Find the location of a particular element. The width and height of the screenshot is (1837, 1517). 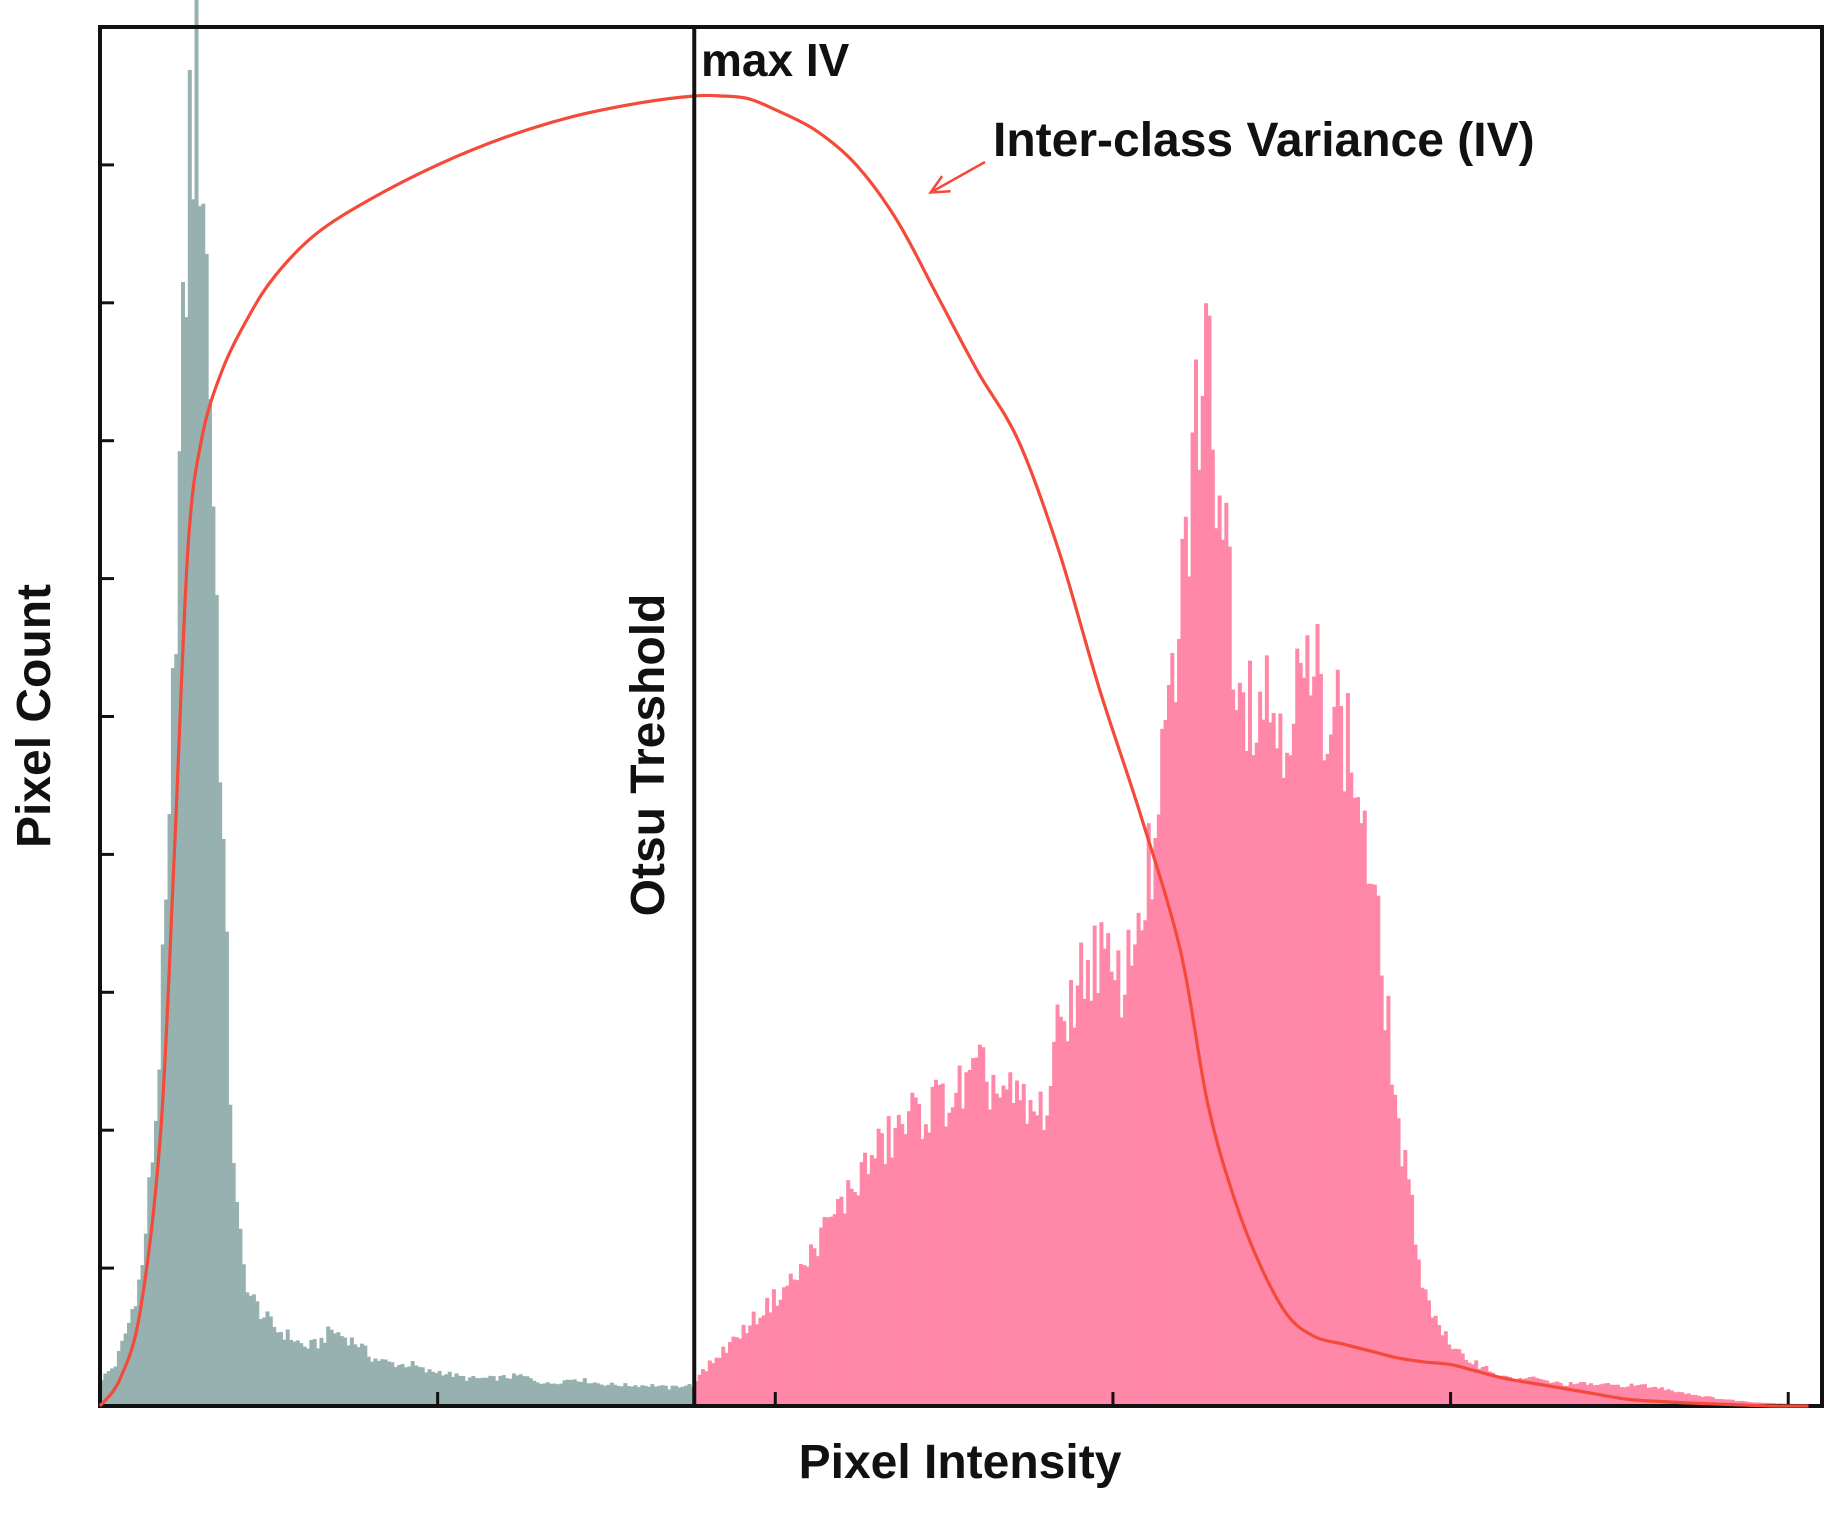

max-iv-label: max IV is located at coordinates (775, 60).